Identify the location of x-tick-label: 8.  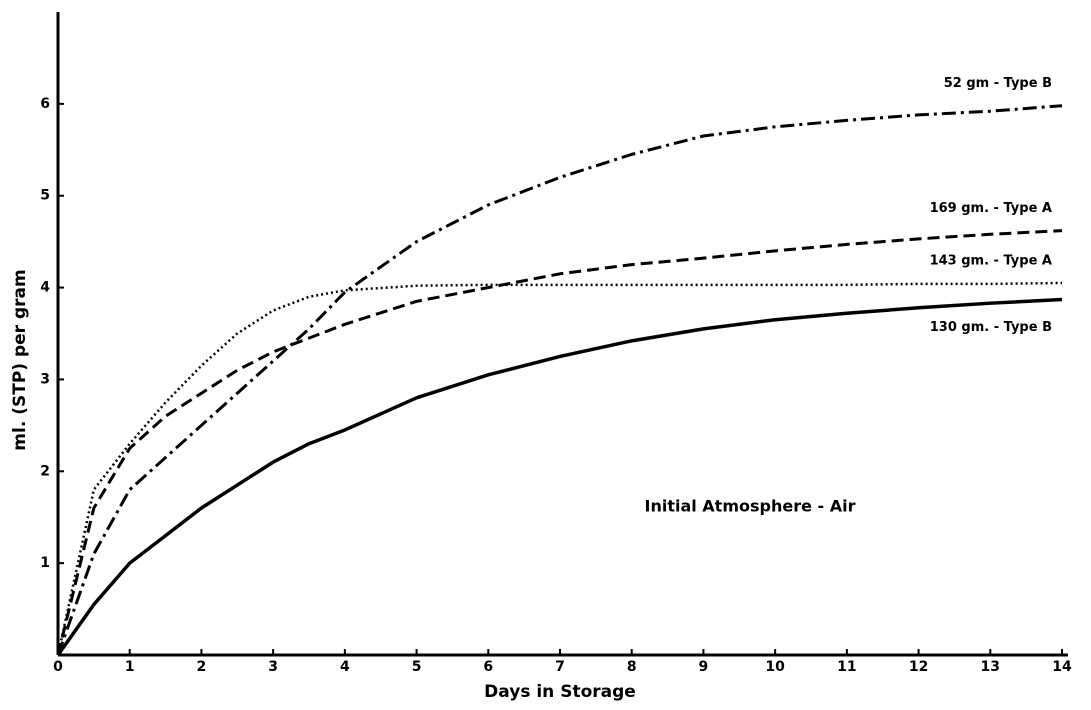
(632, 667).